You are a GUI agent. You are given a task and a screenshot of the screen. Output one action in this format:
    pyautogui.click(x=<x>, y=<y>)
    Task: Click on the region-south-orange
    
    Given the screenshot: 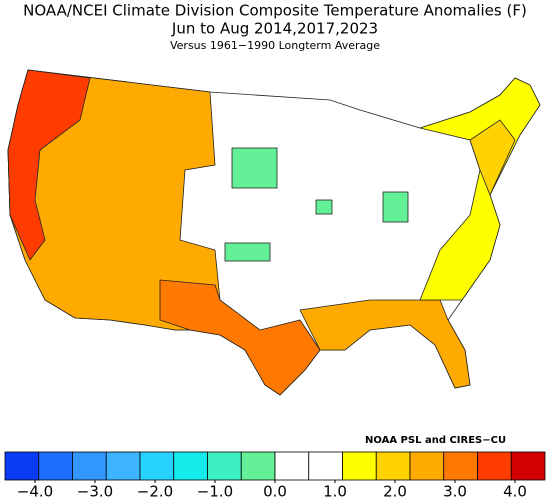 What is the action you would take?
    pyautogui.click(x=240, y=337)
    